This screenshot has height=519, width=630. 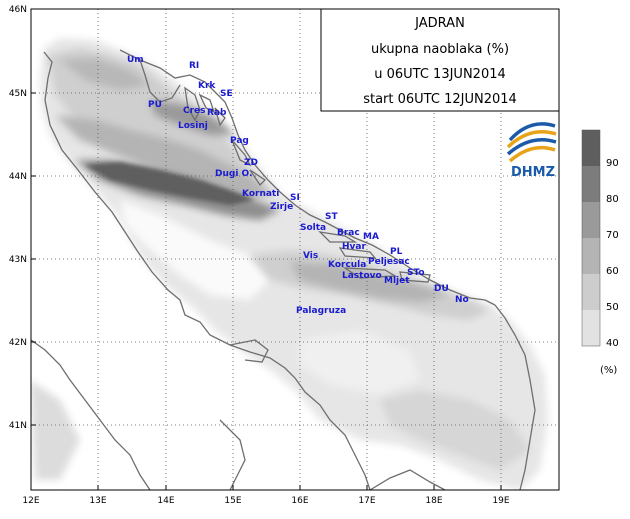 What do you see at coordinates (18, 426) in the screenshot?
I see `lat-label: 41N` at bounding box center [18, 426].